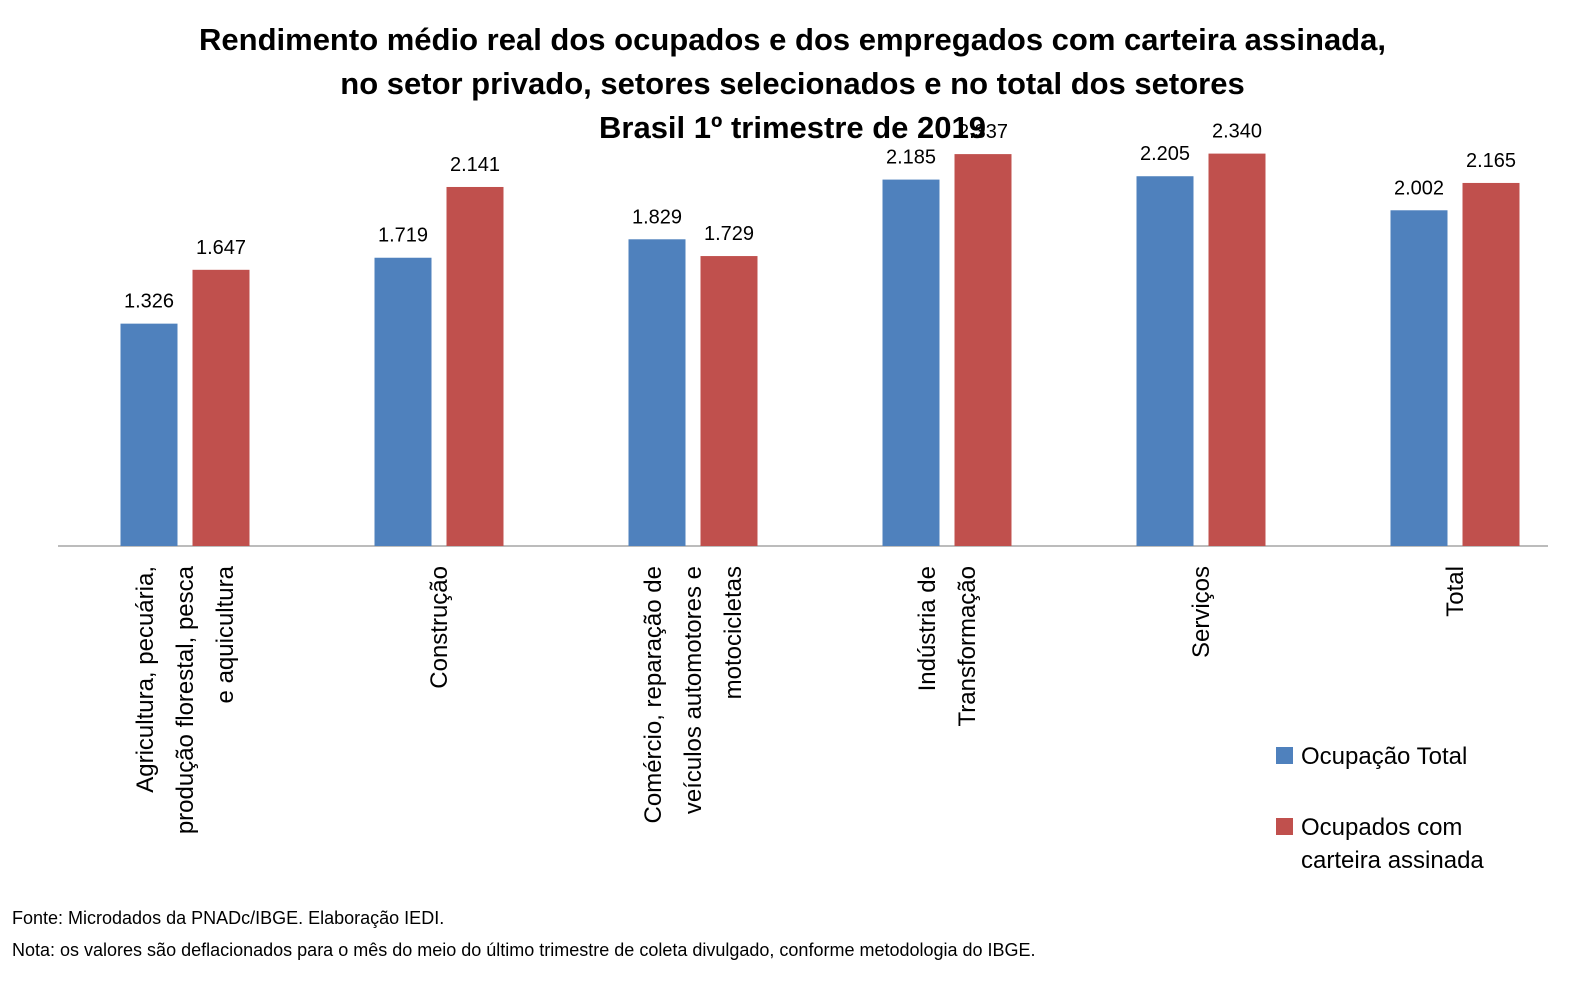 The image size is (1585, 988). What do you see at coordinates (733, 632) in the screenshot?
I see `category-label-line: motocicletas` at bounding box center [733, 632].